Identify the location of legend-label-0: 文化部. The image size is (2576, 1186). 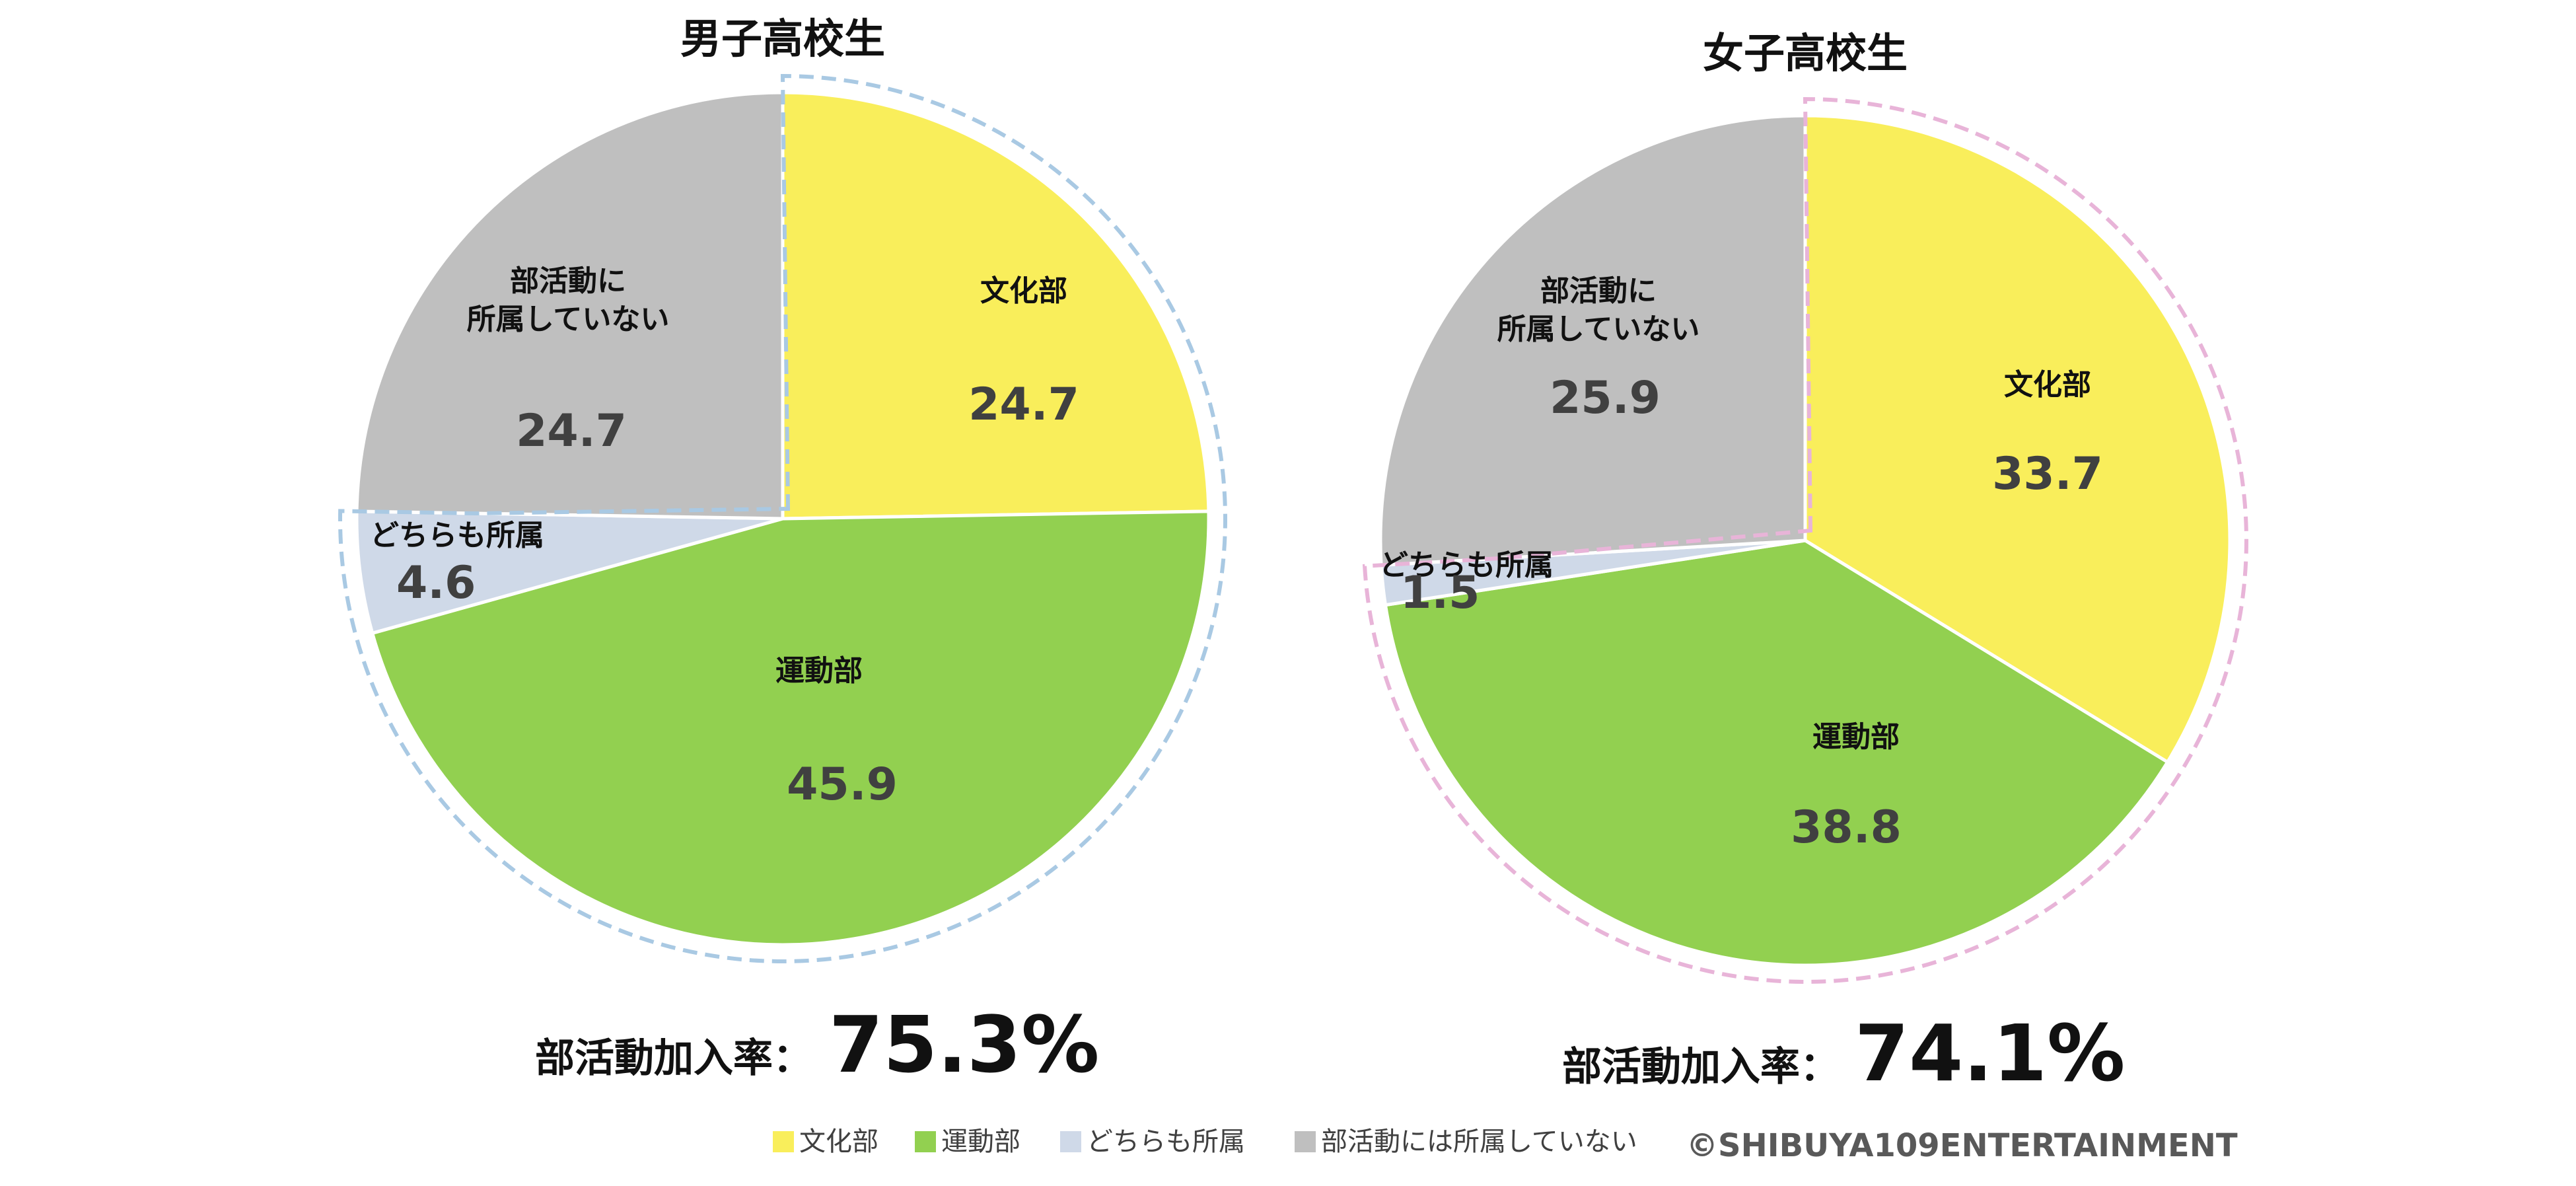
(839, 1142).